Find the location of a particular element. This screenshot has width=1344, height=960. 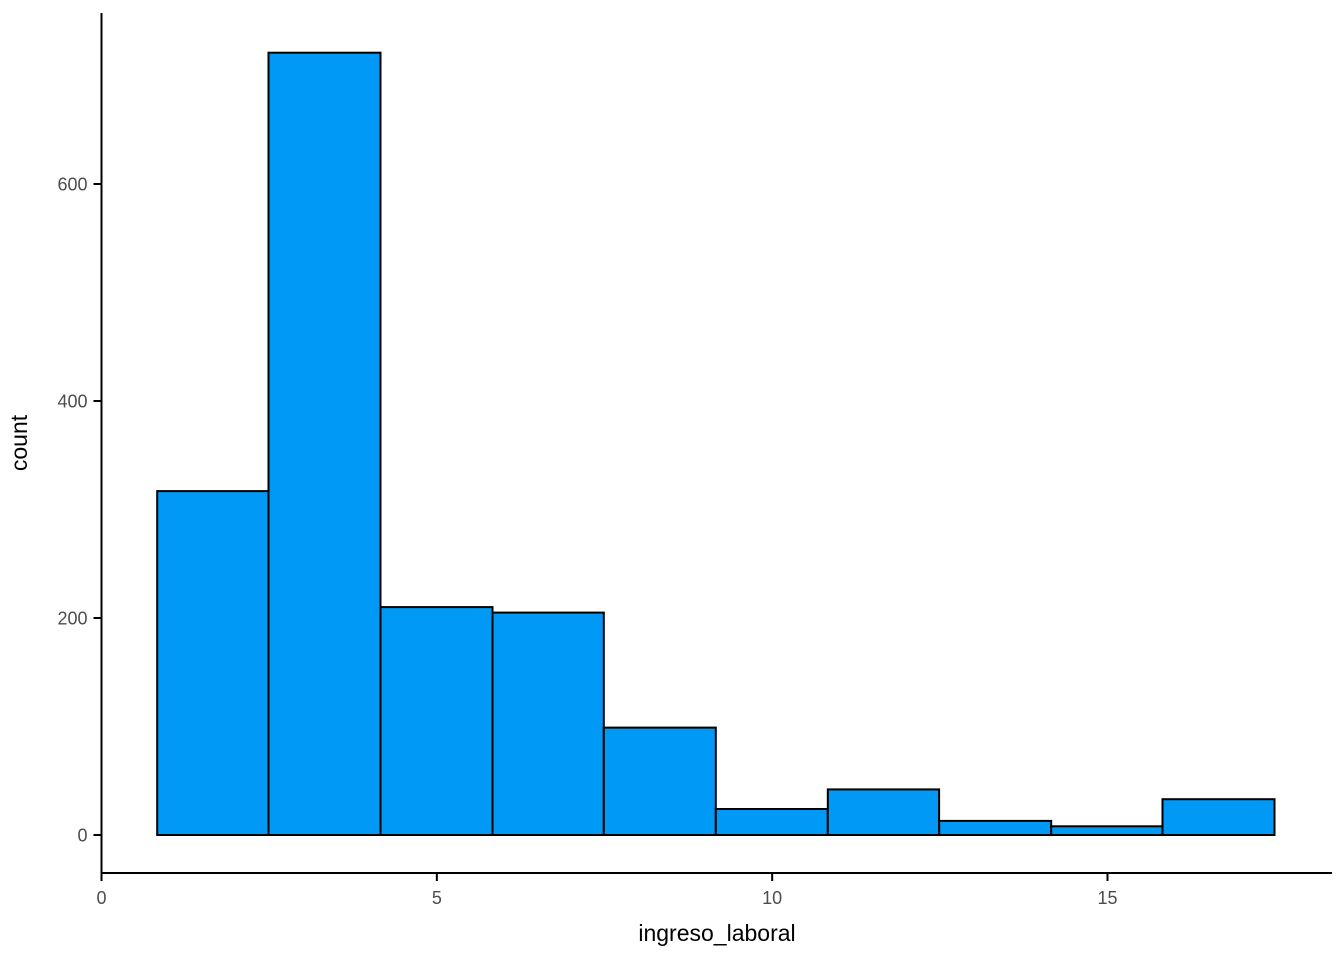

y-tick-label: 0 is located at coordinates (82, 835).